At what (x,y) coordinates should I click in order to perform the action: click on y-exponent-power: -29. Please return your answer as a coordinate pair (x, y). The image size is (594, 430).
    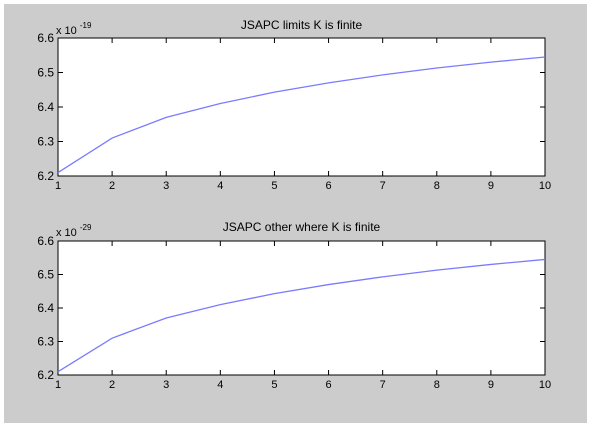
    Looking at the image, I should click on (86, 227).